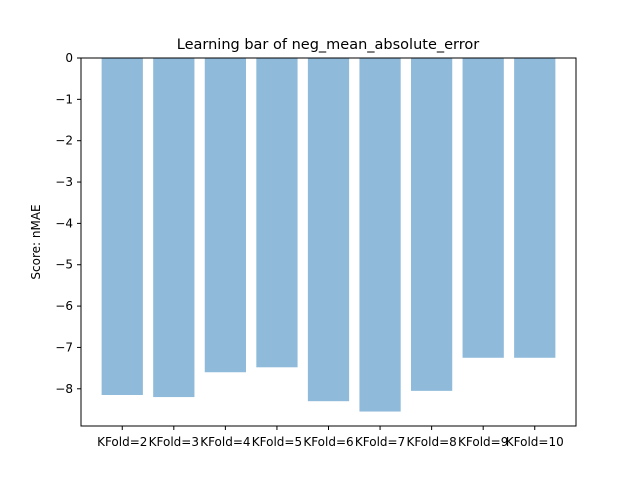  What do you see at coordinates (64, 182) in the screenshot?
I see `y-tick-label: −3` at bounding box center [64, 182].